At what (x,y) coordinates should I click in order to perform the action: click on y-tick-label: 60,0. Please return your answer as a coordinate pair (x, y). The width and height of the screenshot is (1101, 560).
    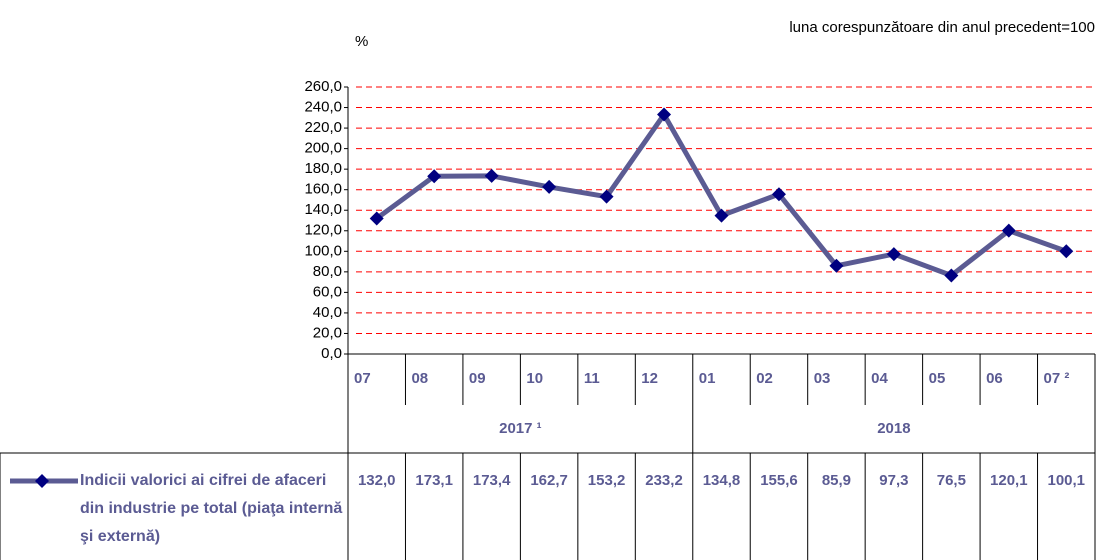
    Looking at the image, I should click on (327, 291).